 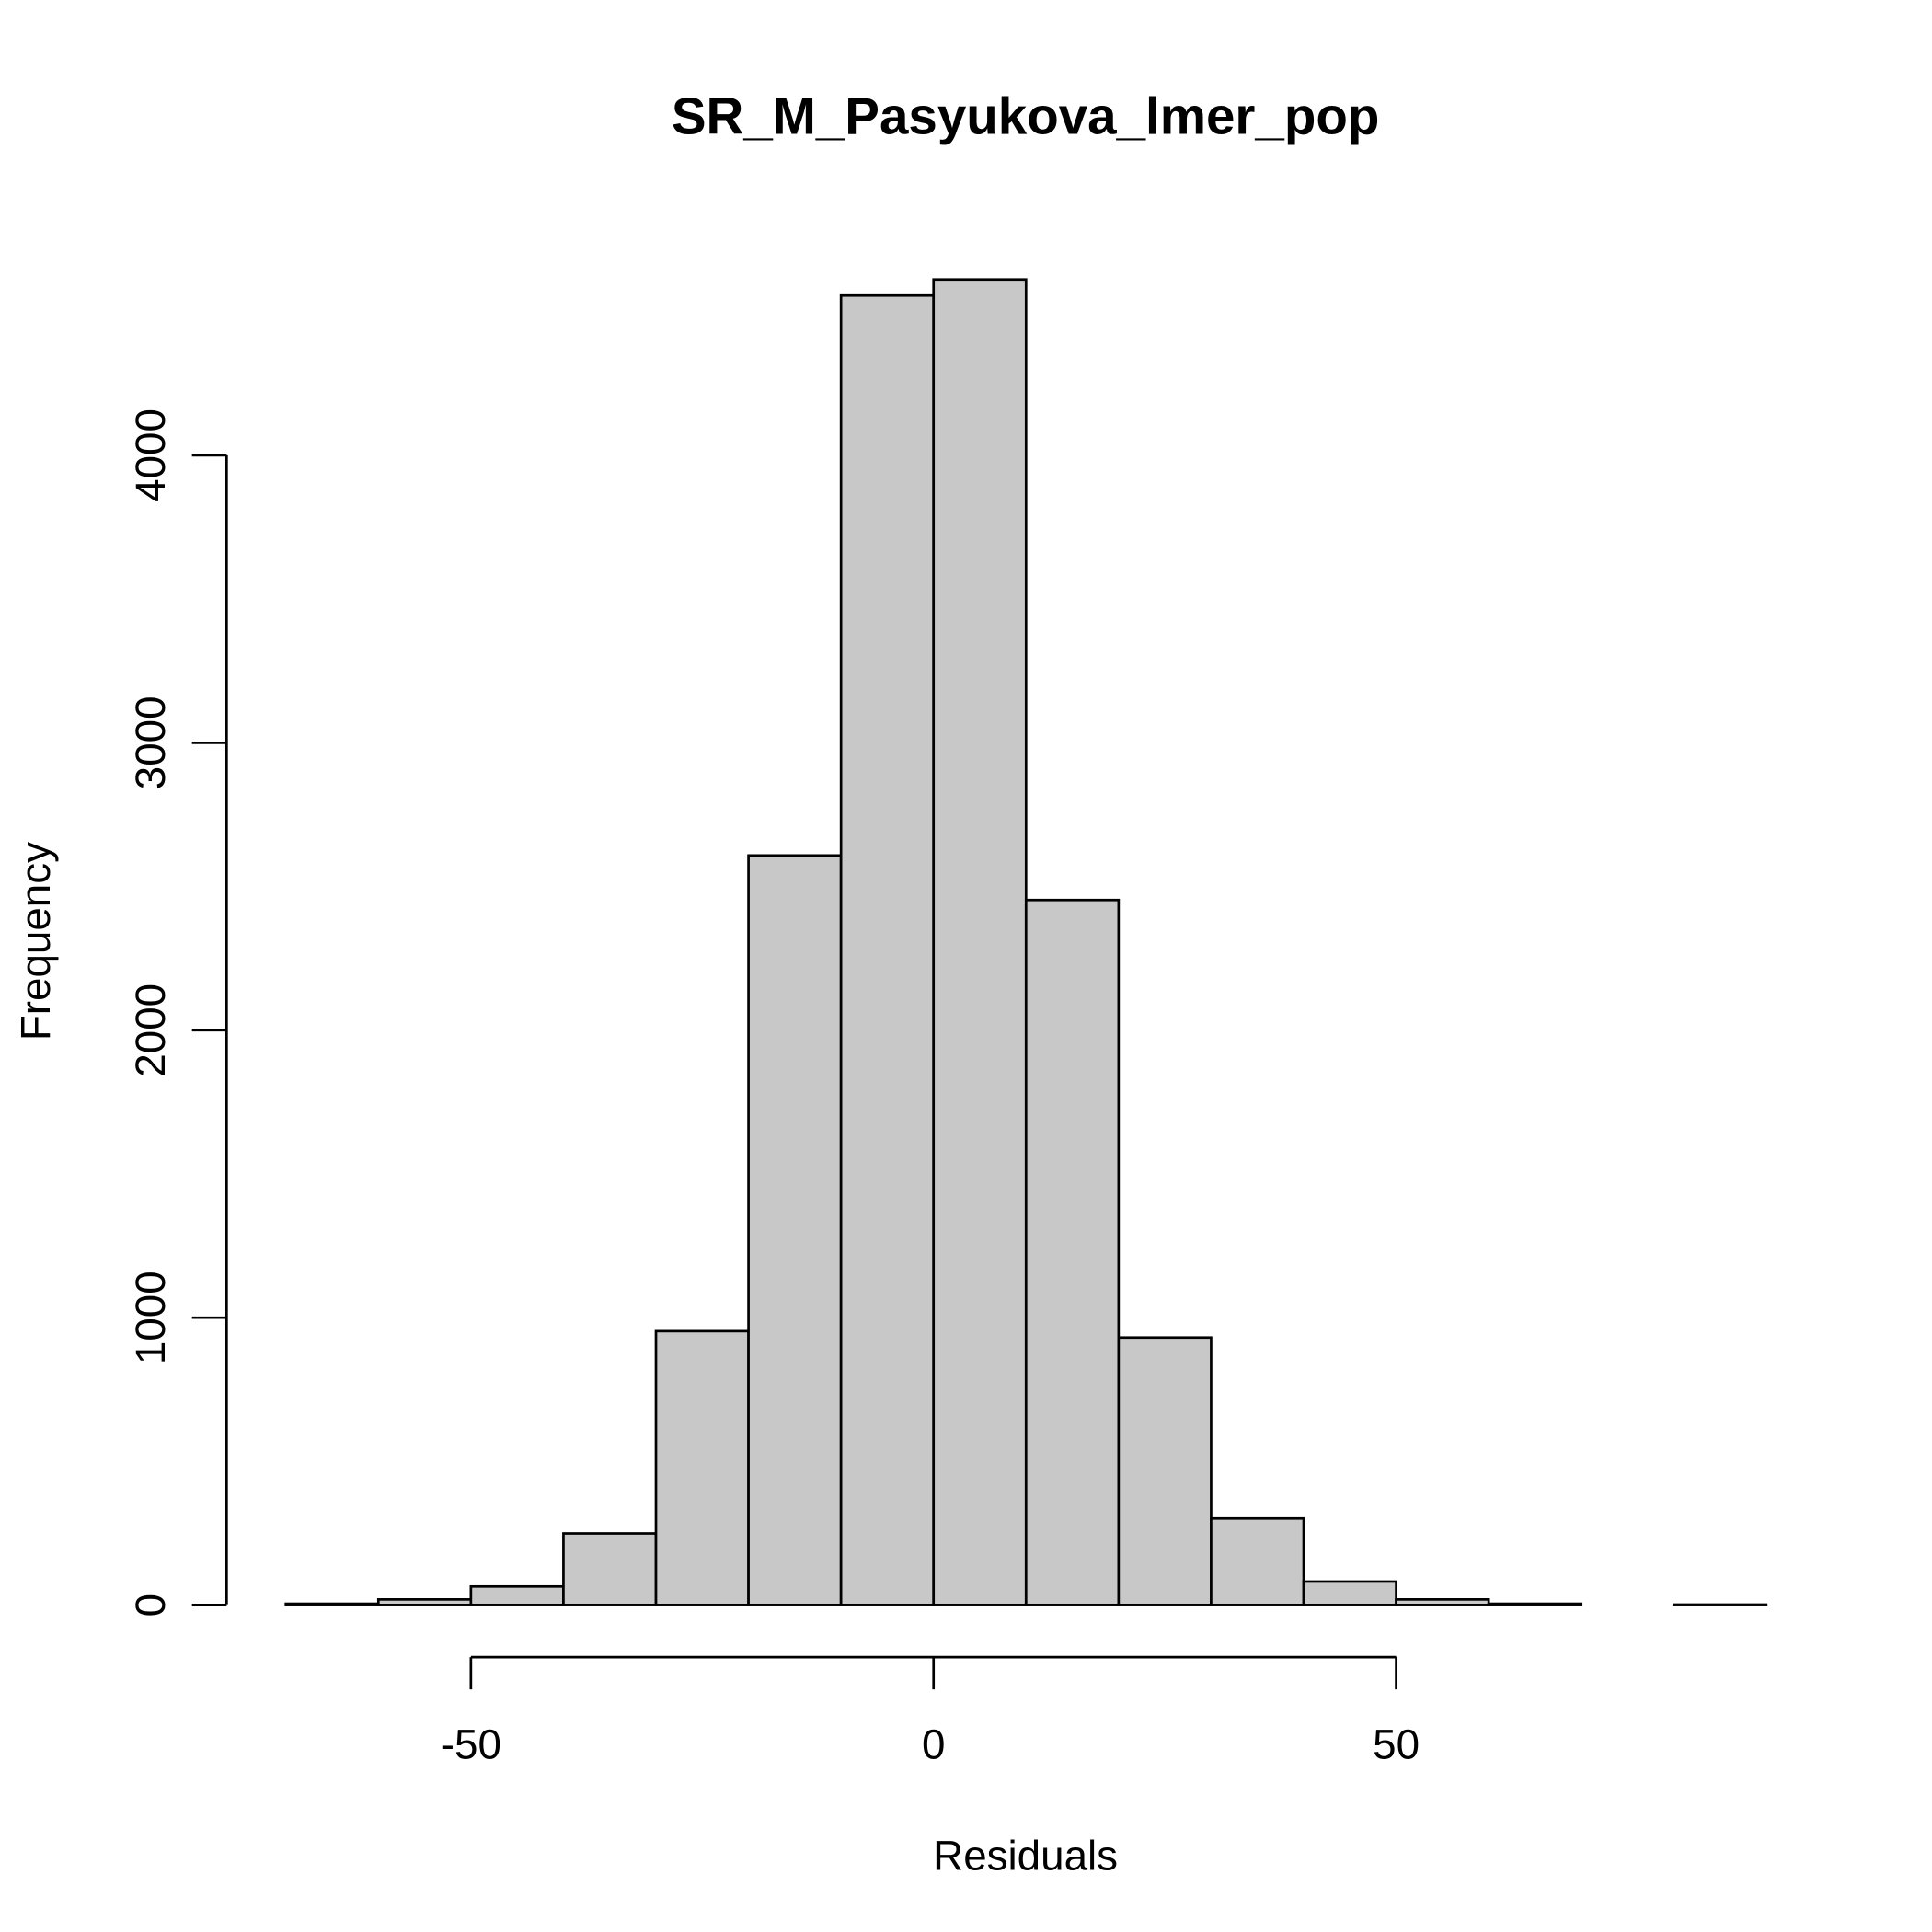 I want to click on y-tick-label: 0, so click(x=150, y=1604).